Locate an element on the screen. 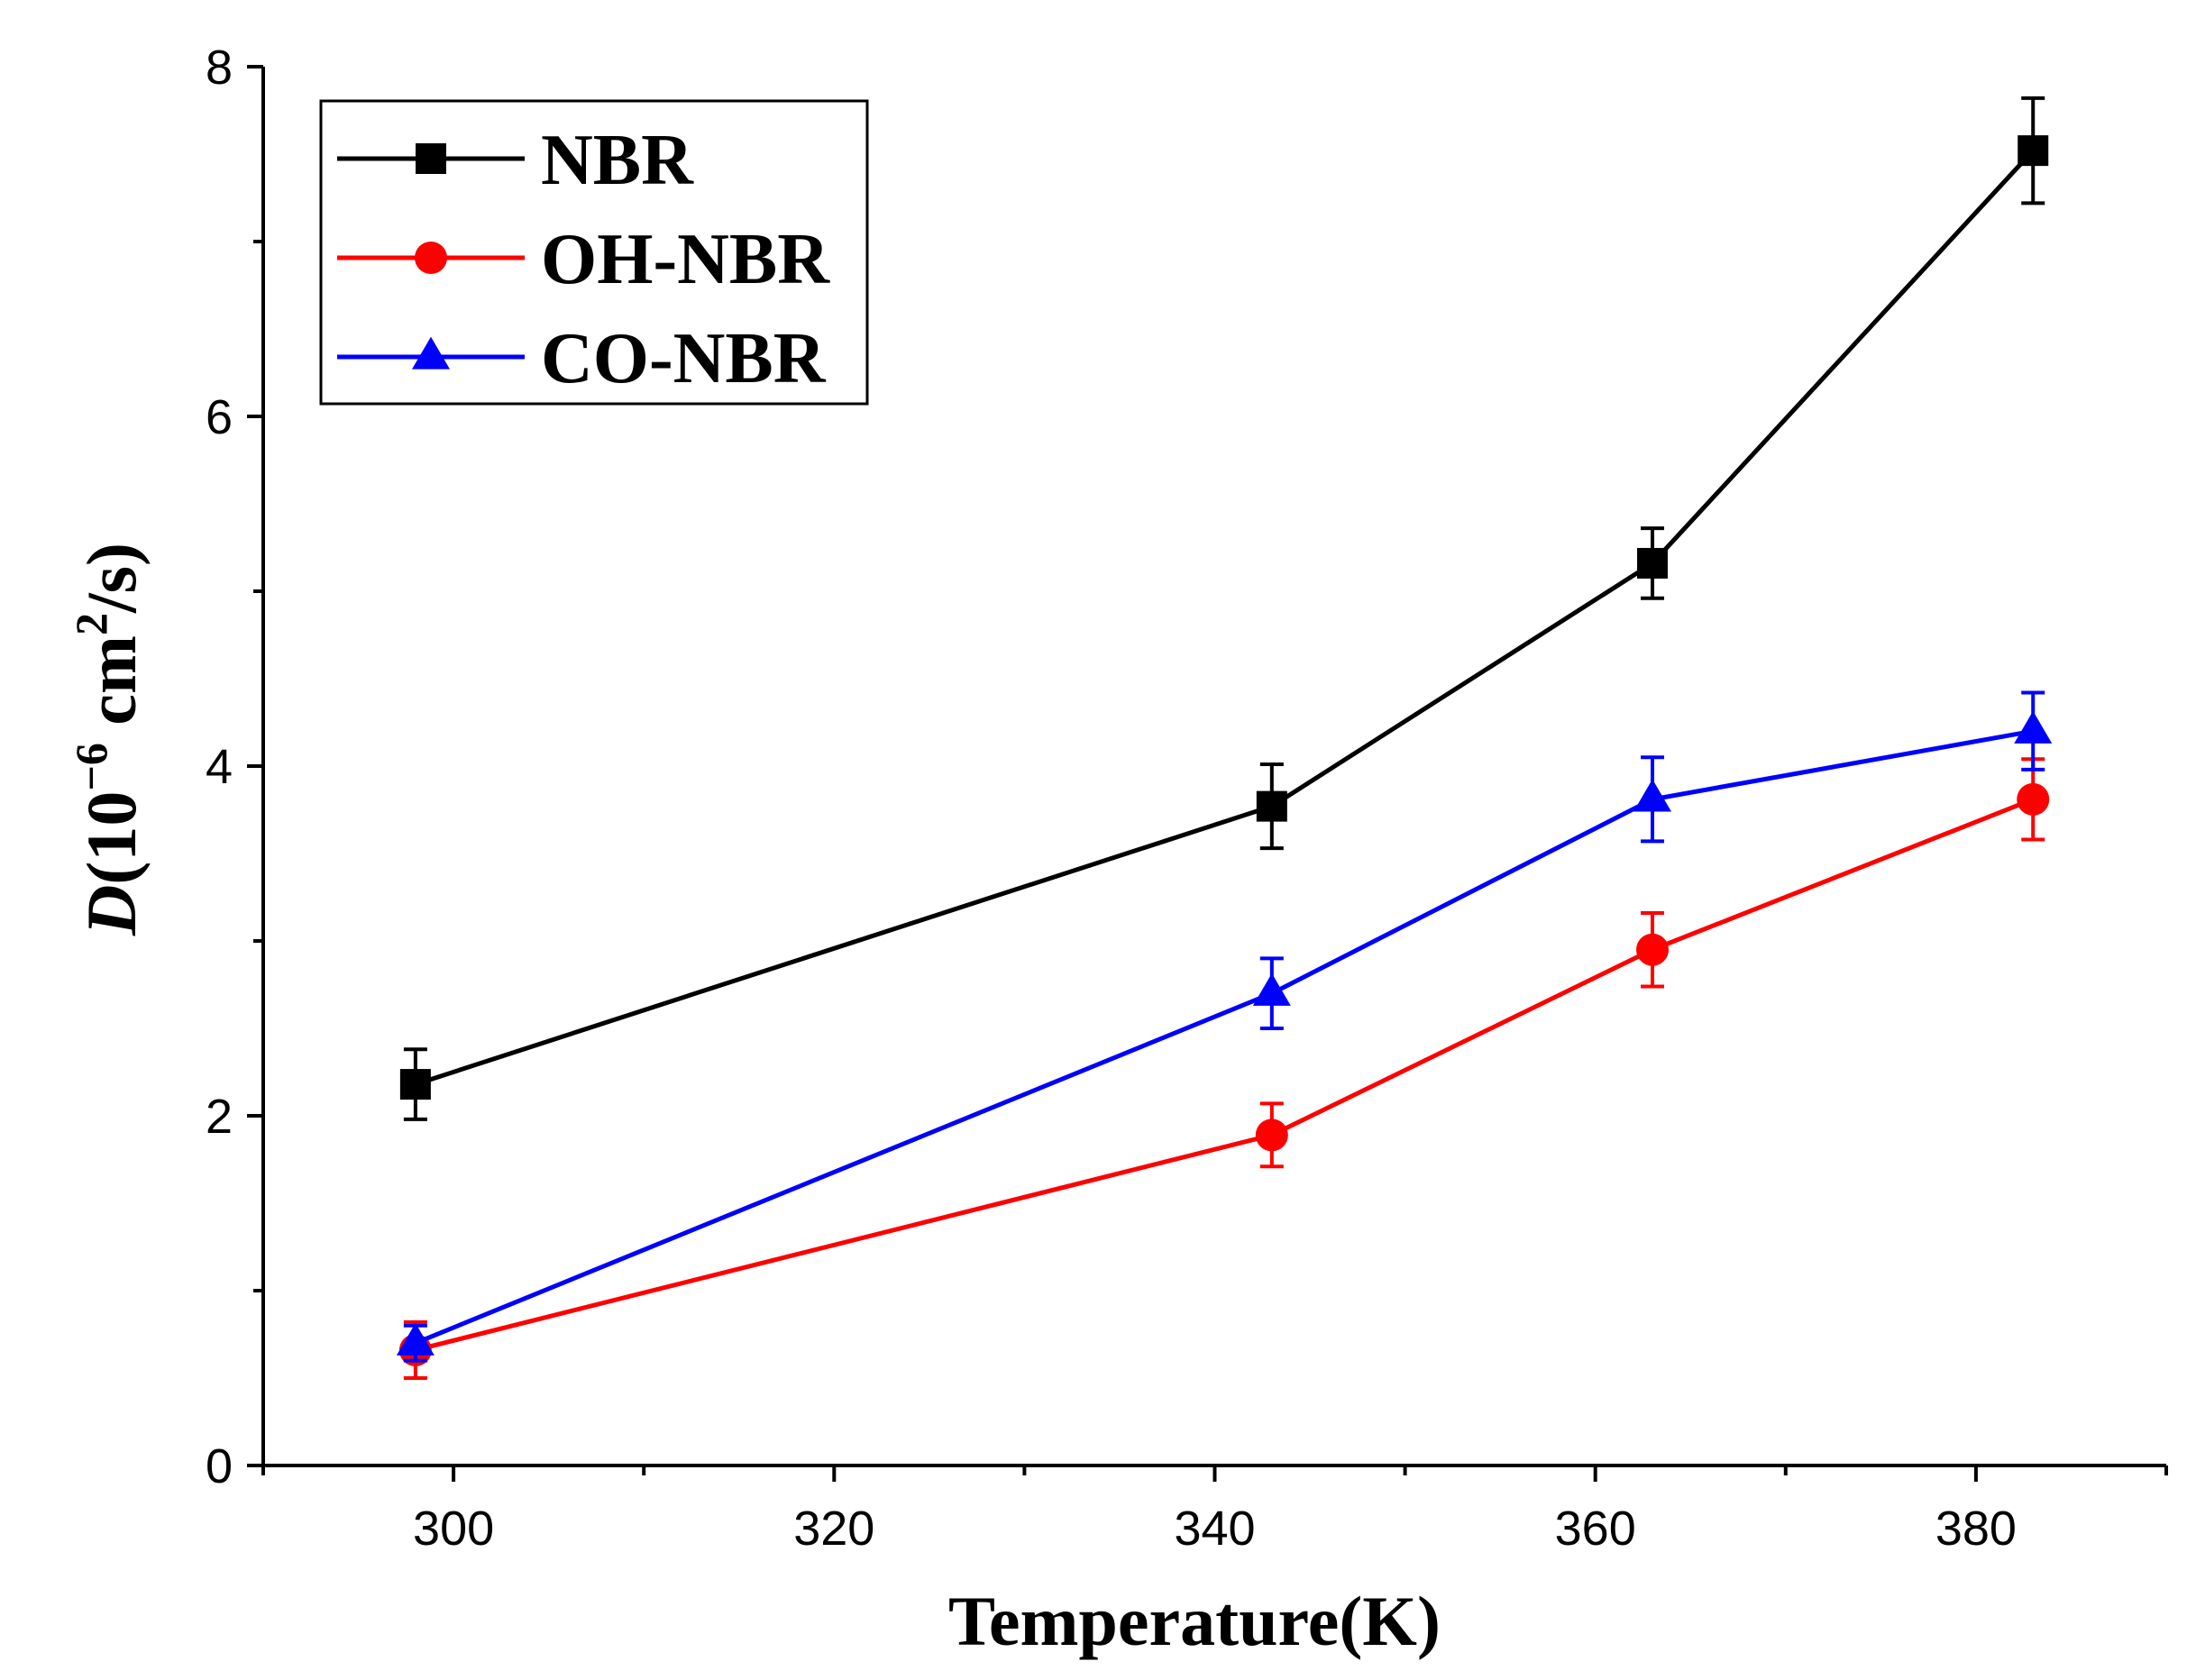 Image resolution: width=2196 pixels, height=1680 pixels. legend-marker-co-nbr is located at coordinates (431, 353).